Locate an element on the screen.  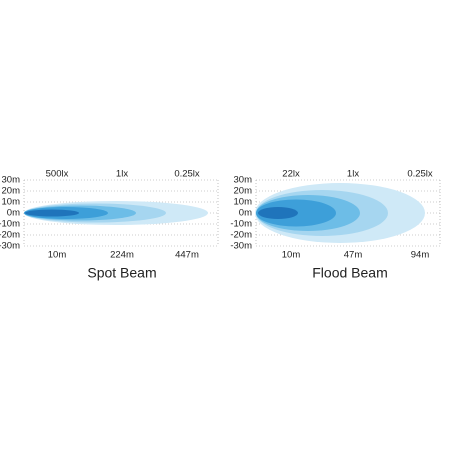
caption: Spot Beam is located at coordinates (121, 273).